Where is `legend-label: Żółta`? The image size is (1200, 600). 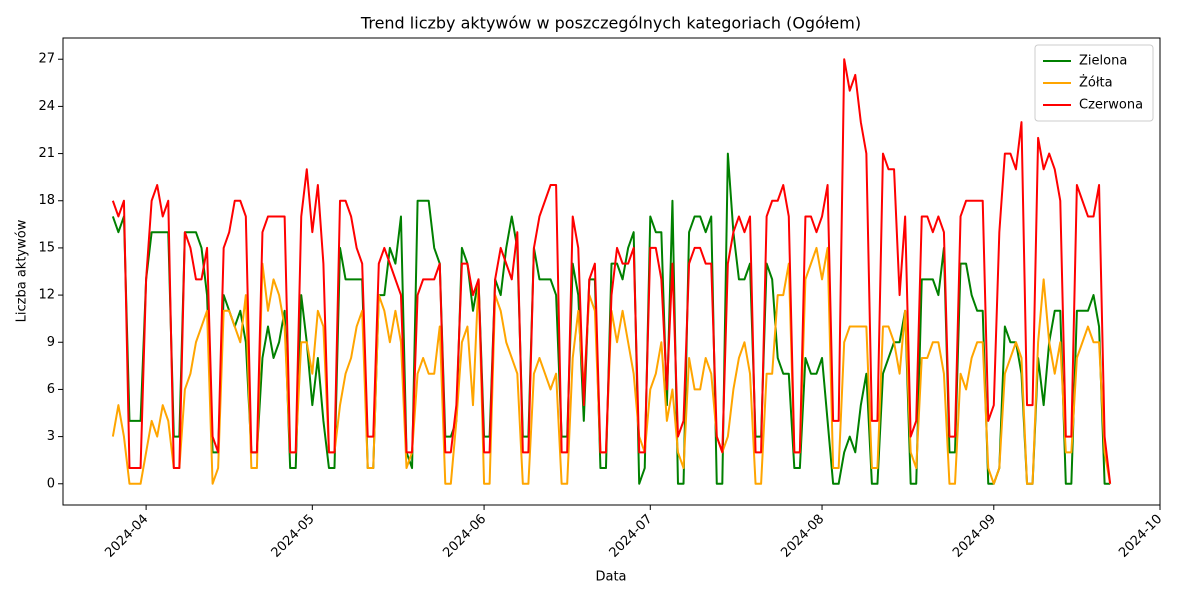
legend-label: Żółta is located at coordinates (1096, 83).